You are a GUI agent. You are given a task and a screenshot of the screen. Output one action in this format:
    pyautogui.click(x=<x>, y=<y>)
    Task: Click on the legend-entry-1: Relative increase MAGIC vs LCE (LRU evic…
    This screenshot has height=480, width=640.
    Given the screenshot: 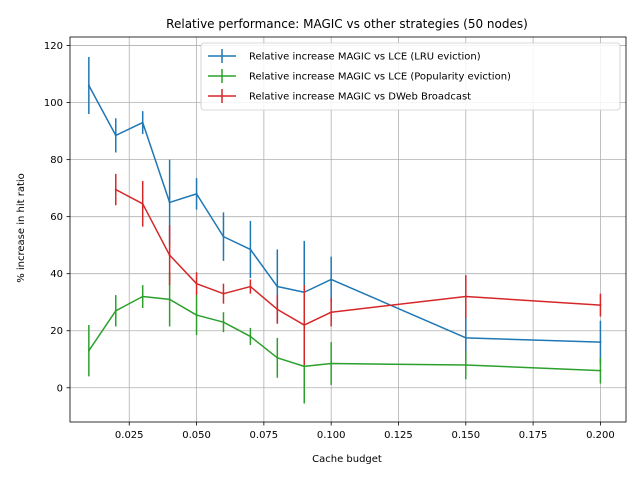 What is the action you would take?
    pyautogui.click(x=344, y=56)
    